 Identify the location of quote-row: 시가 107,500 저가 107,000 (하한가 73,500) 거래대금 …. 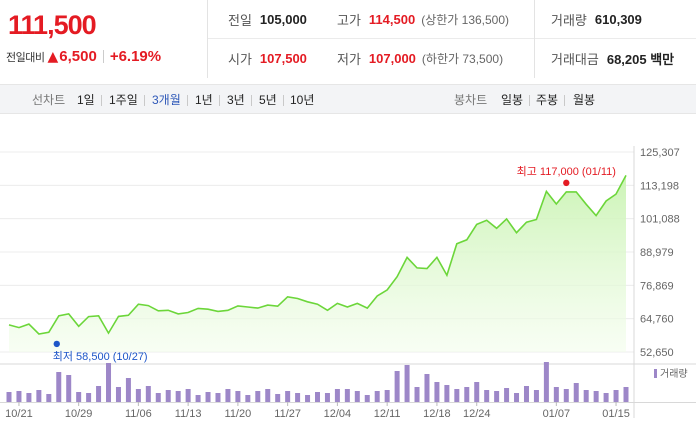
(452, 58).